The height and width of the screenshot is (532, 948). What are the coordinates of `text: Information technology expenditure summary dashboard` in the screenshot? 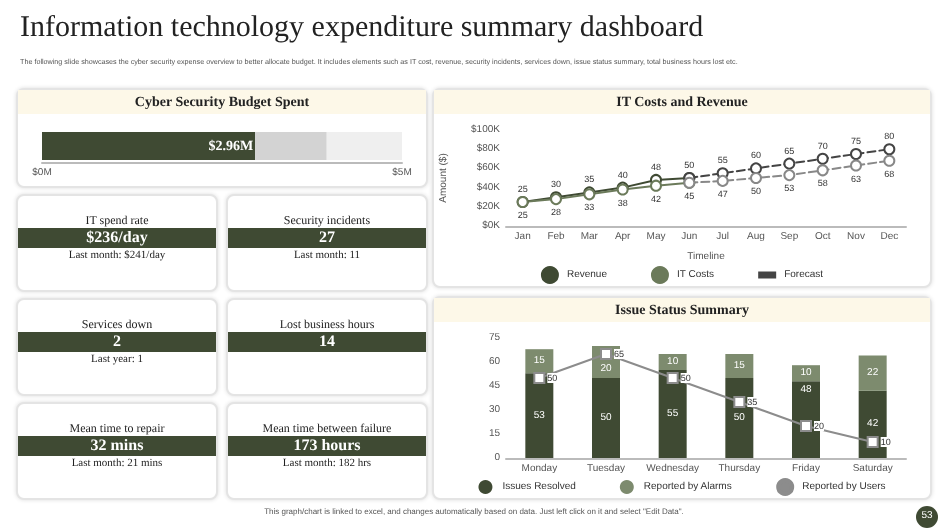 It's located at (362, 29).